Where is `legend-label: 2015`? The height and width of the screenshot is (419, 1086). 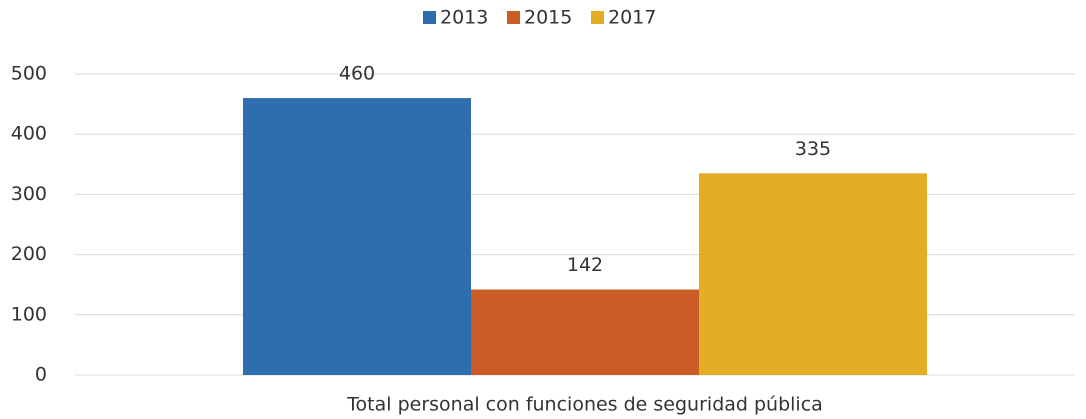 legend-label: 2015 is located at coordinates (548, 18).